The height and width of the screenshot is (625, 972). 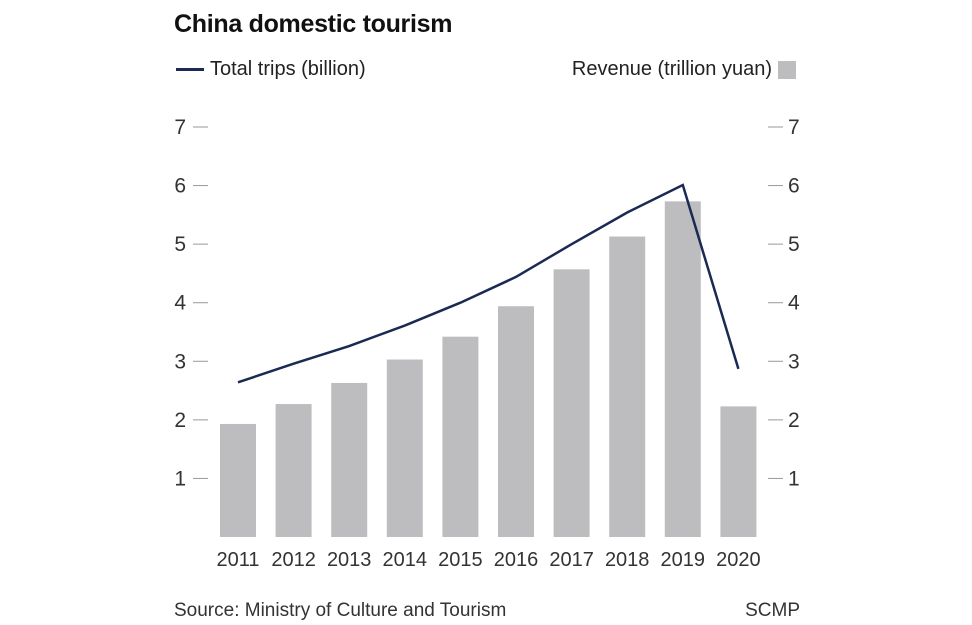 What do you see at coordinates (794, 244) in the screenshot?
I see `right-tick-label-5: 5` at bounding box center [794, 244].